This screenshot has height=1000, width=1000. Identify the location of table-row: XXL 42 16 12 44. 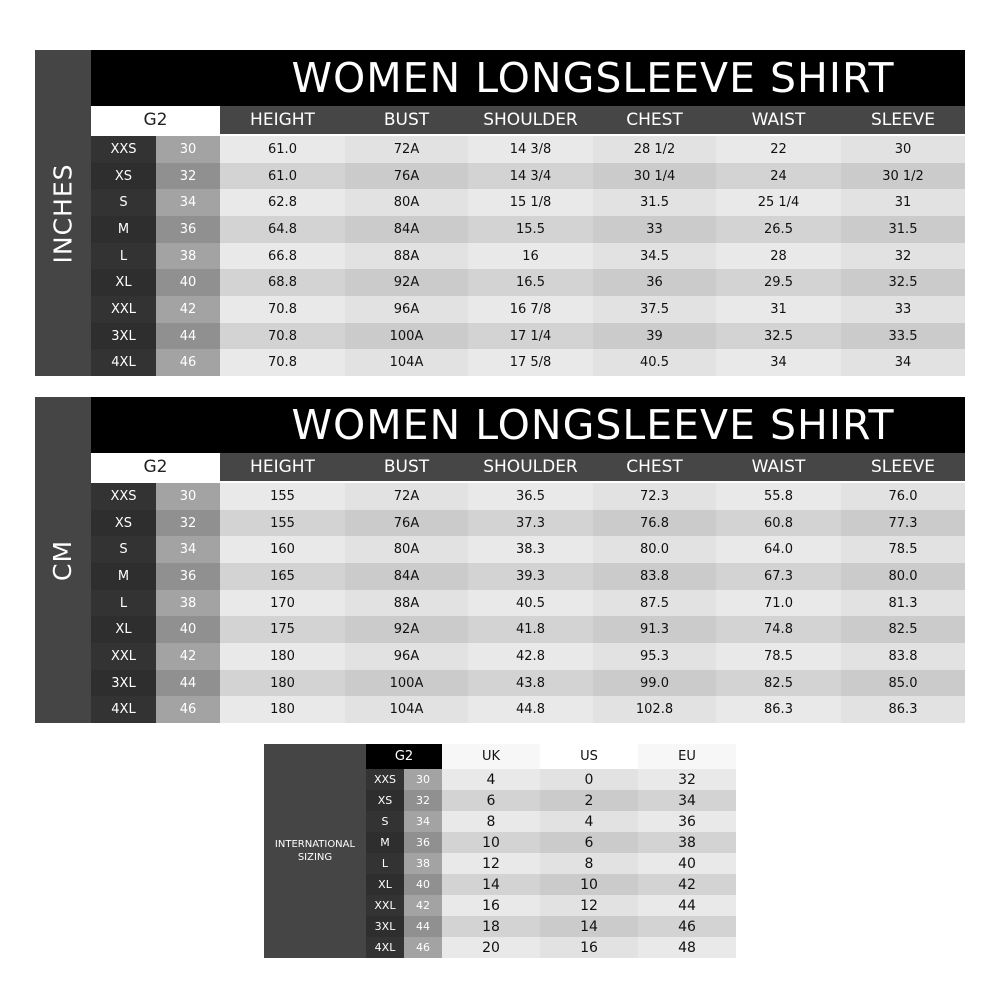
(551, 905).